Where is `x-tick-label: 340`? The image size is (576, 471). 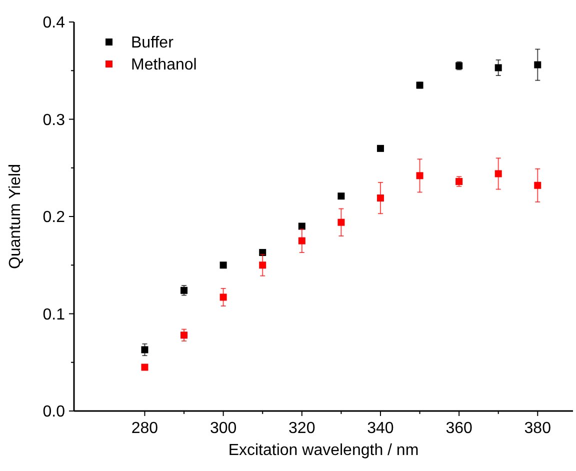 x-tick-label: 340 is located at coordinates (380, 428).